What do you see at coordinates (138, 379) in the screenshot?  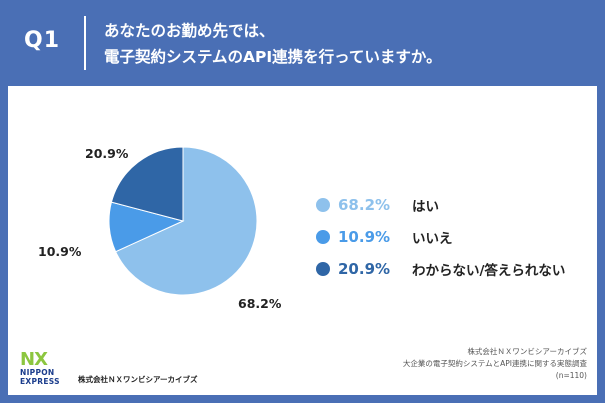 I see `logo-company-name: 株式会社ＮＸワンビシアーカイブズ` at bounding box center [138, 379].